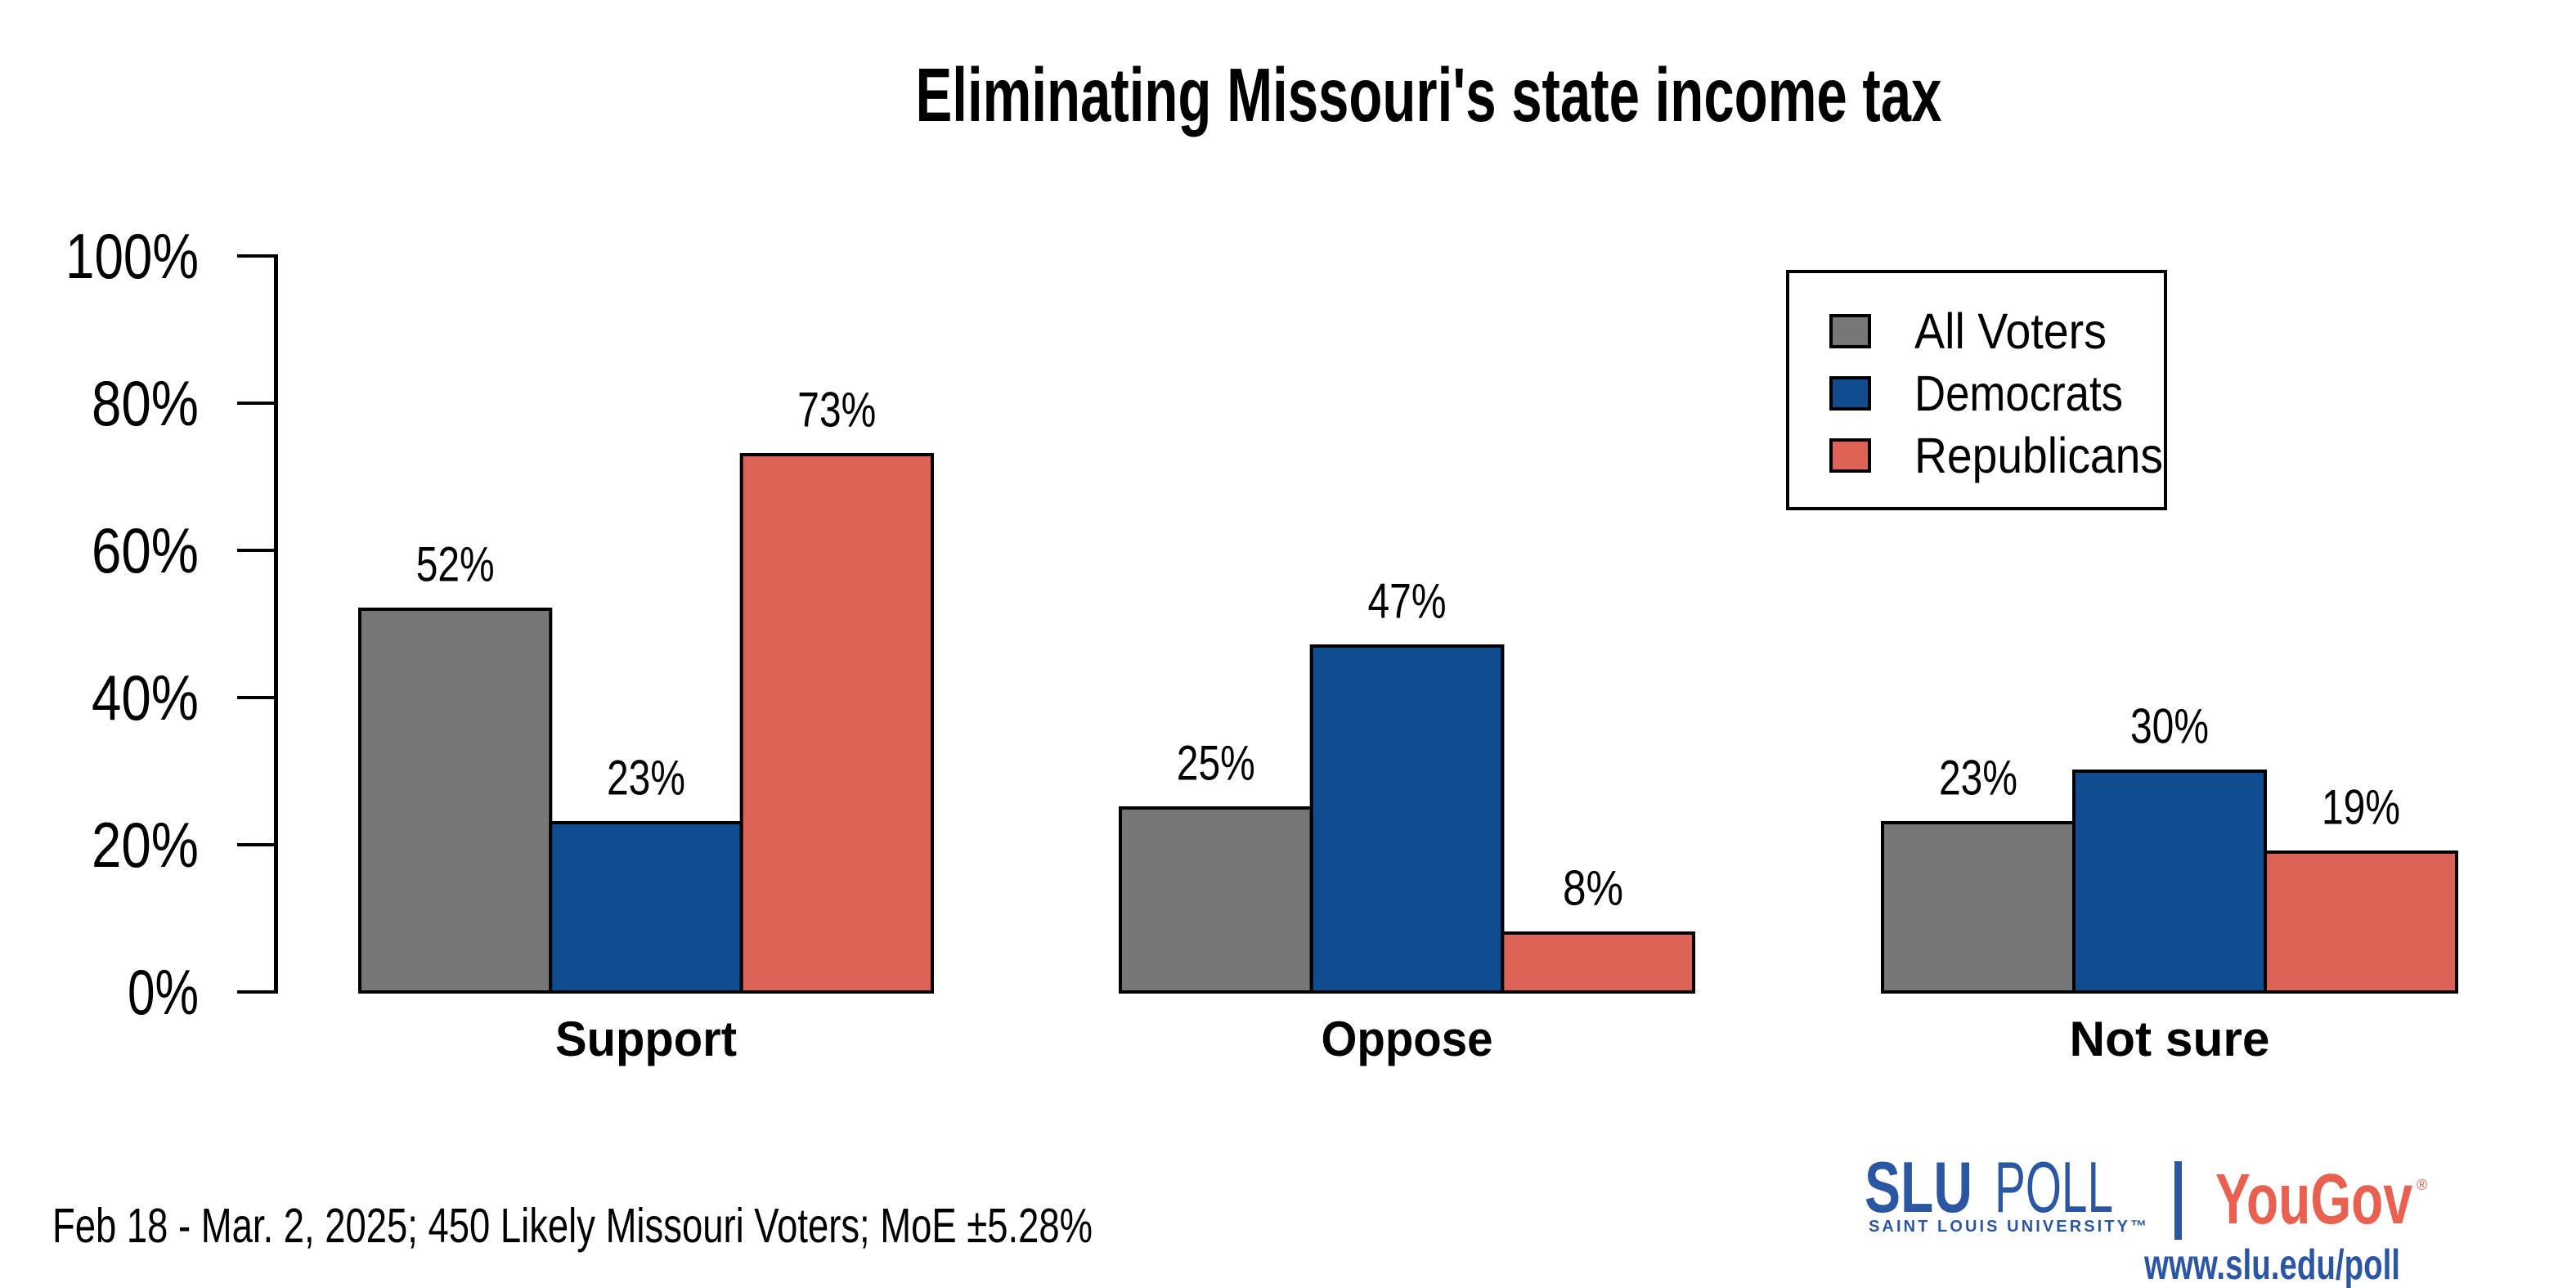 The height and width of the screenshot is (1288, 2576). What do you see at coordinates (646, 1039) in the screenshot?
I see `svg-text: Support` at bounding box center [646, 1039].